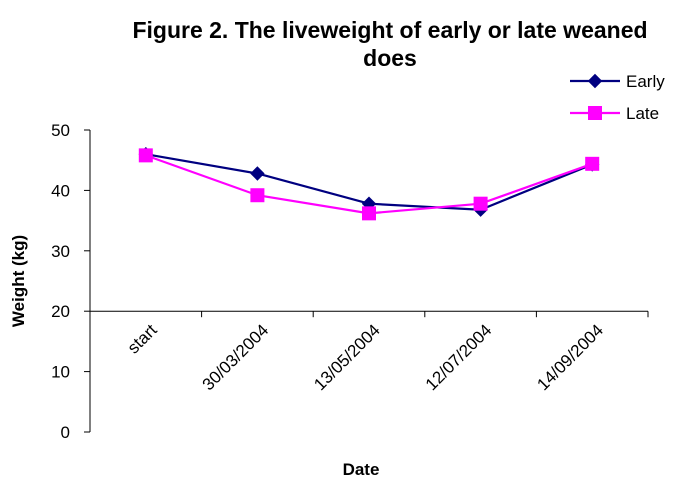  What do you see at coordinates (595, 81) in the screenshot?
I see `legend-marker-early` at bounding box center [595, 81].